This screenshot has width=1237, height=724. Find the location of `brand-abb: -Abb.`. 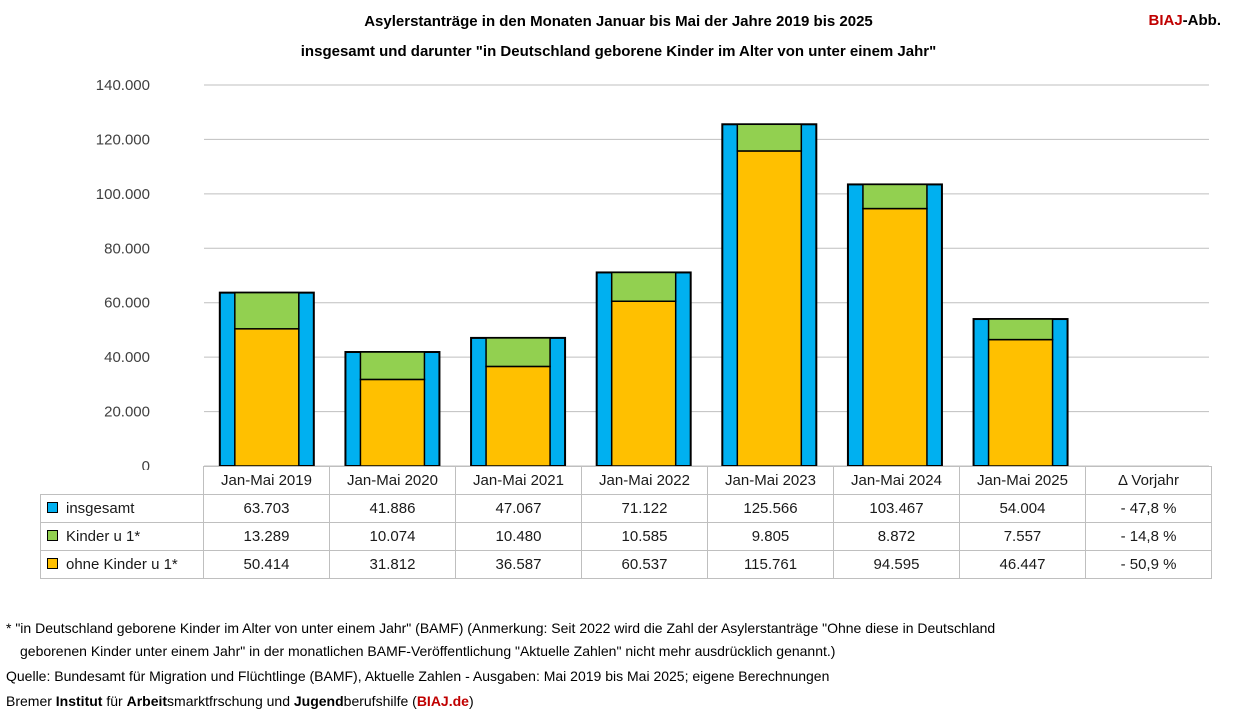

brand-abb: -Abb. is located at coordinates (1201, 20).